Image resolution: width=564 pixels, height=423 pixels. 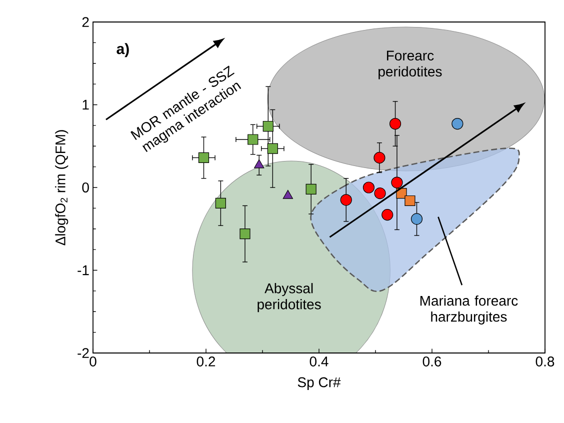 I want to click on annotation: Forearc peridotites, so click(x=410, y=65).